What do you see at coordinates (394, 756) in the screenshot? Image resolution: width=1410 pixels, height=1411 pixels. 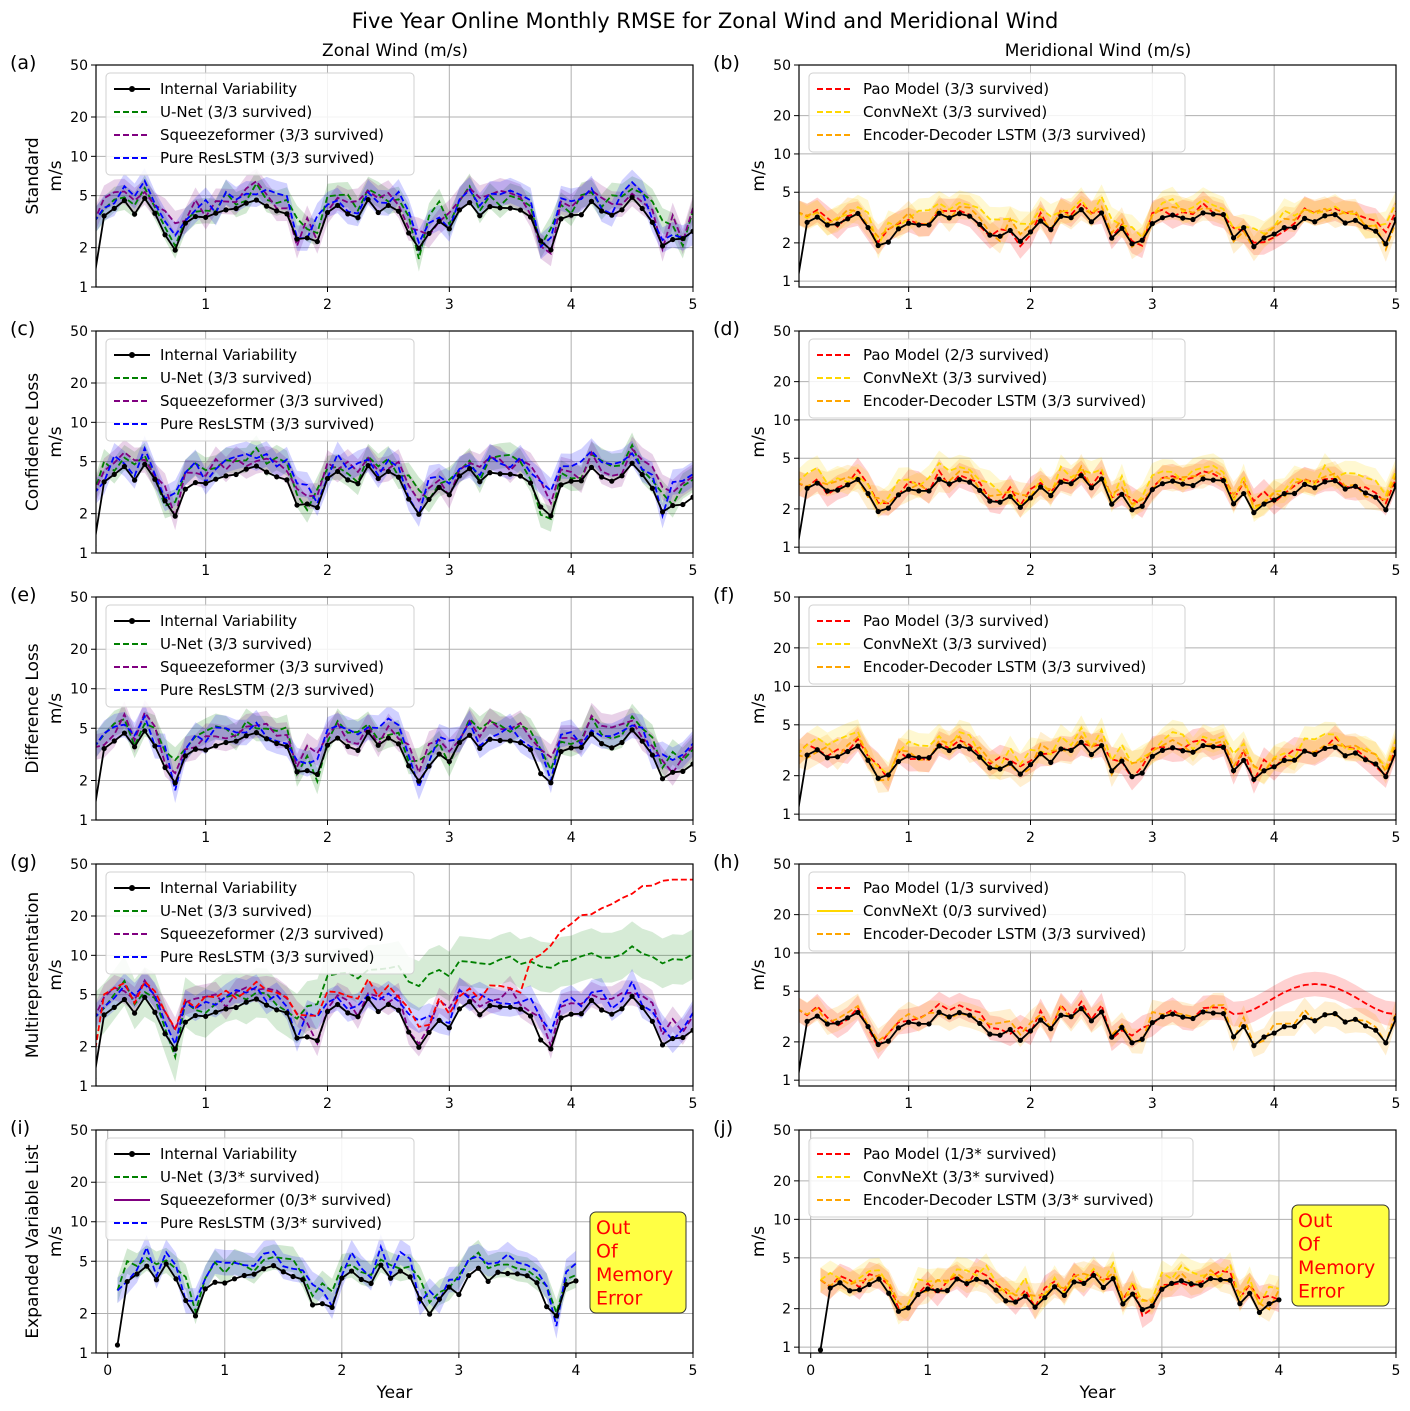 I see `plot-area` at bounding box center [394, 756].